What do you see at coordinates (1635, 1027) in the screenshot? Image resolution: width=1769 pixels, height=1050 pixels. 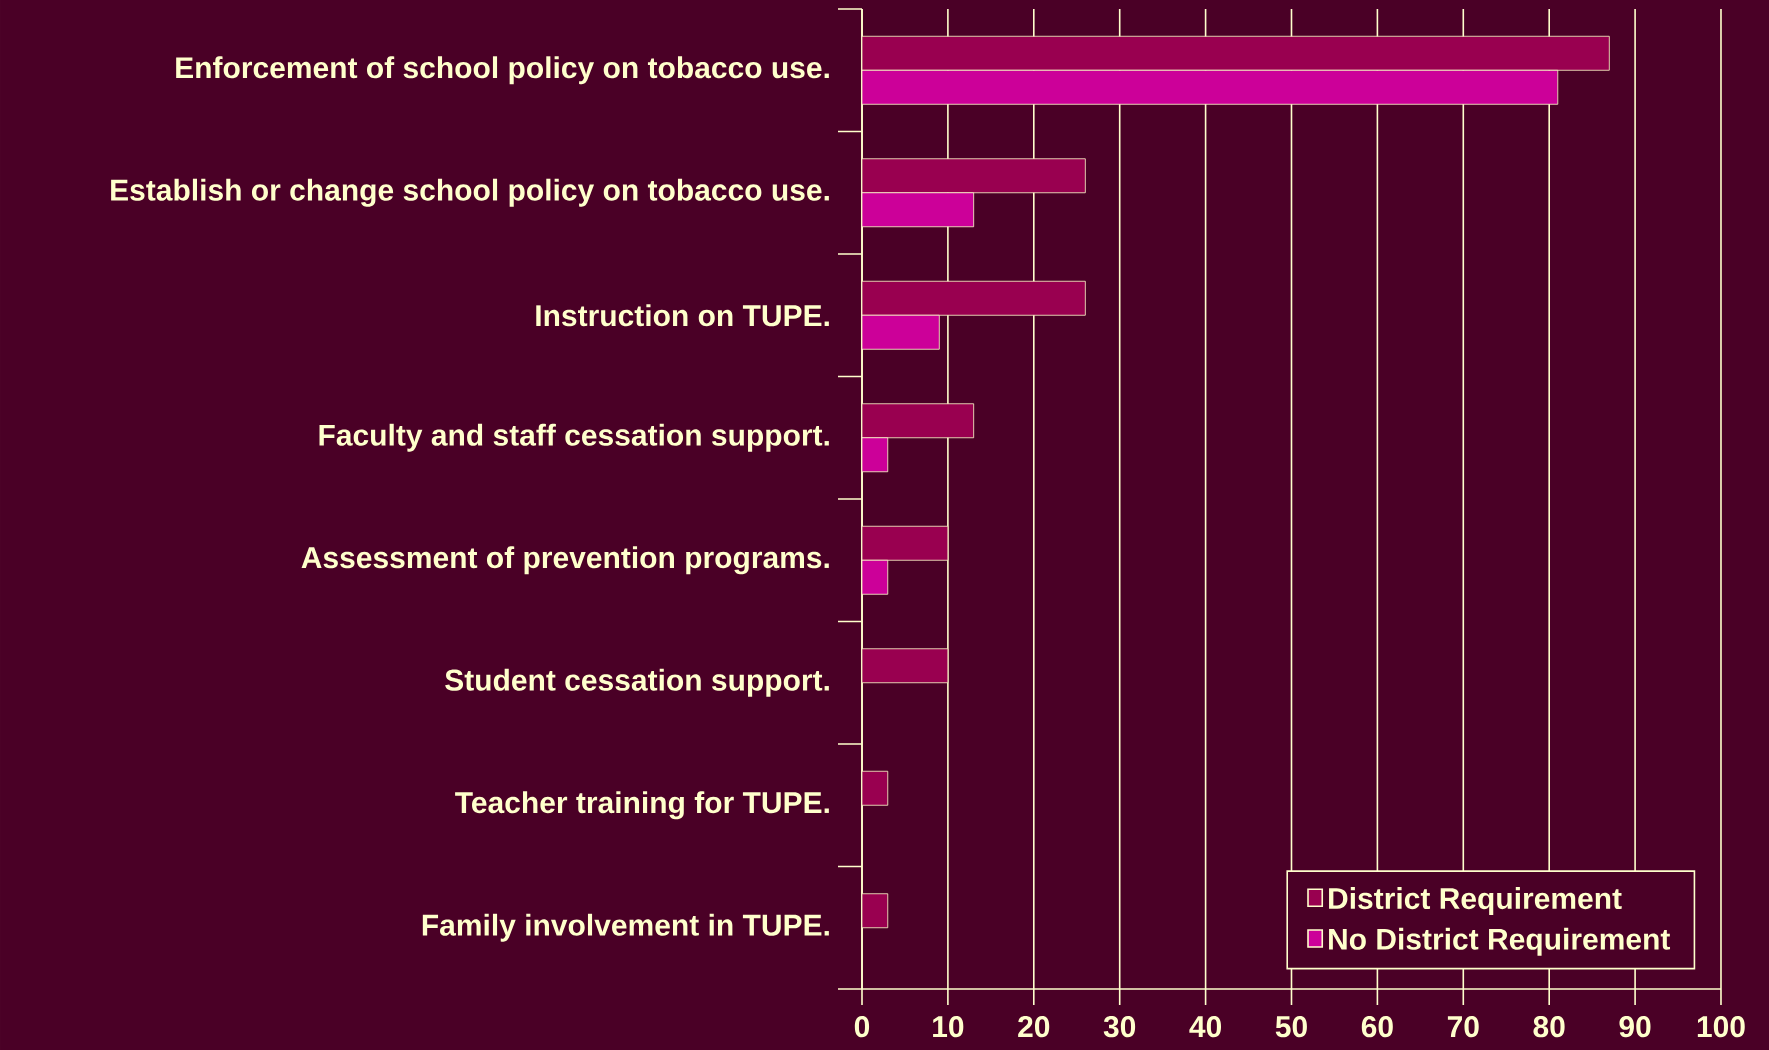 I see `x-tick-label: 90` at bounding box center [1635, 1027].